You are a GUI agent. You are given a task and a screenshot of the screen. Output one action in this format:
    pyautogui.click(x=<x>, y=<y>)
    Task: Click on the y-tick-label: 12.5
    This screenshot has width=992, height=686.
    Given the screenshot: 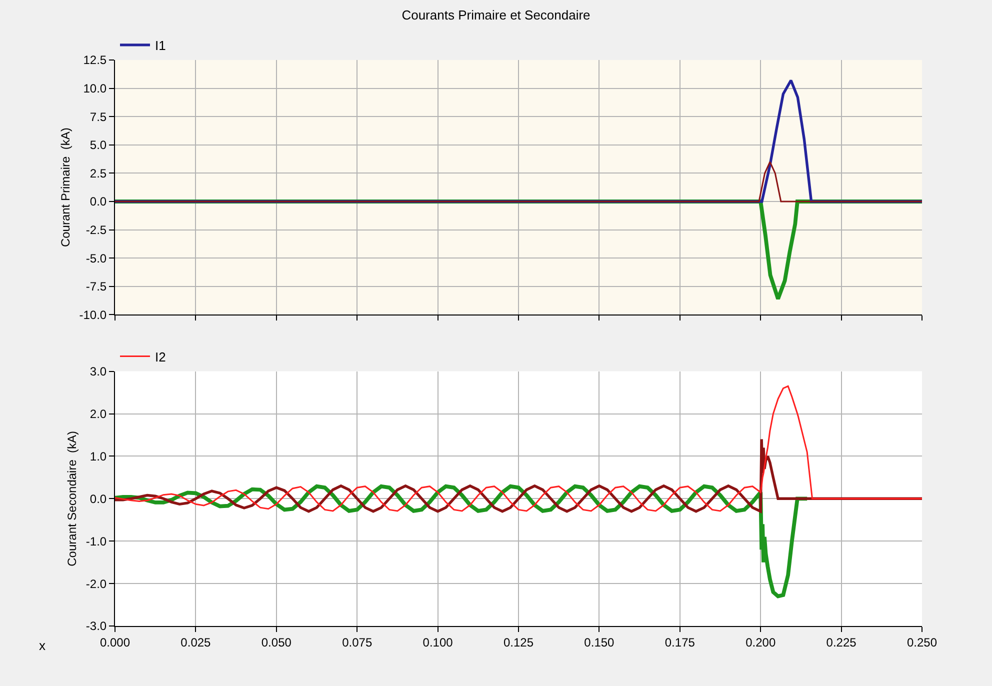 What is the action you would take?
    pyautogui.click(x=95, y=60)
    